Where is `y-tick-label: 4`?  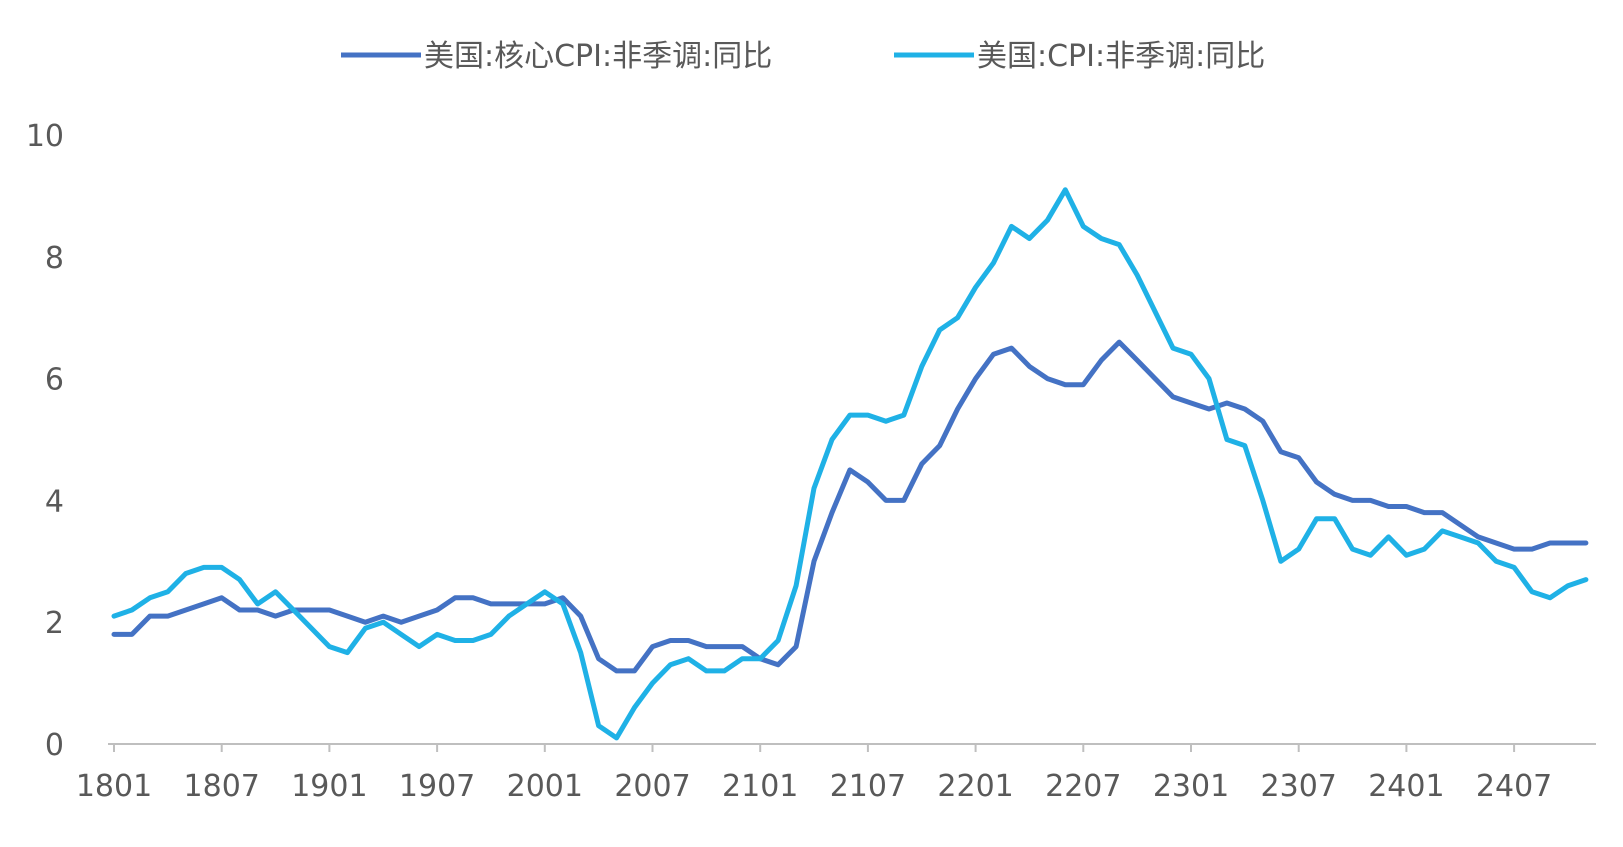
y-tick-label: 4 is located at coordinates (54, 501).